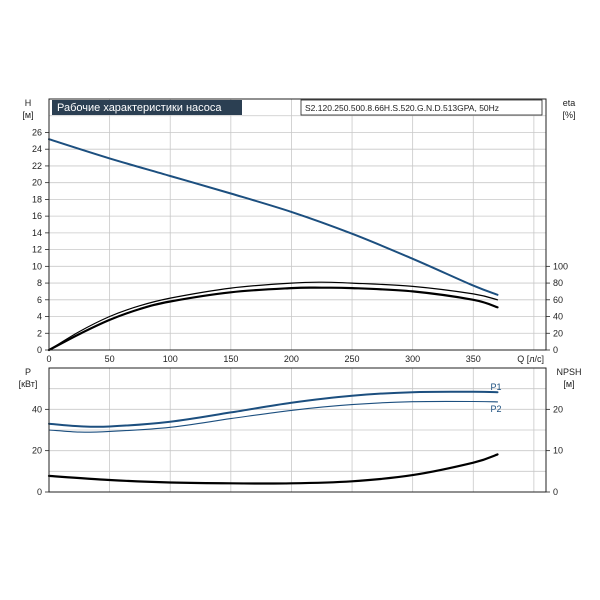 Image resolution: width=600 pixels, height=600 pixels. Describe the element at coordinates (27, 115) in the screenshot. I see `top-left-axis-unit: [м]` at that location.